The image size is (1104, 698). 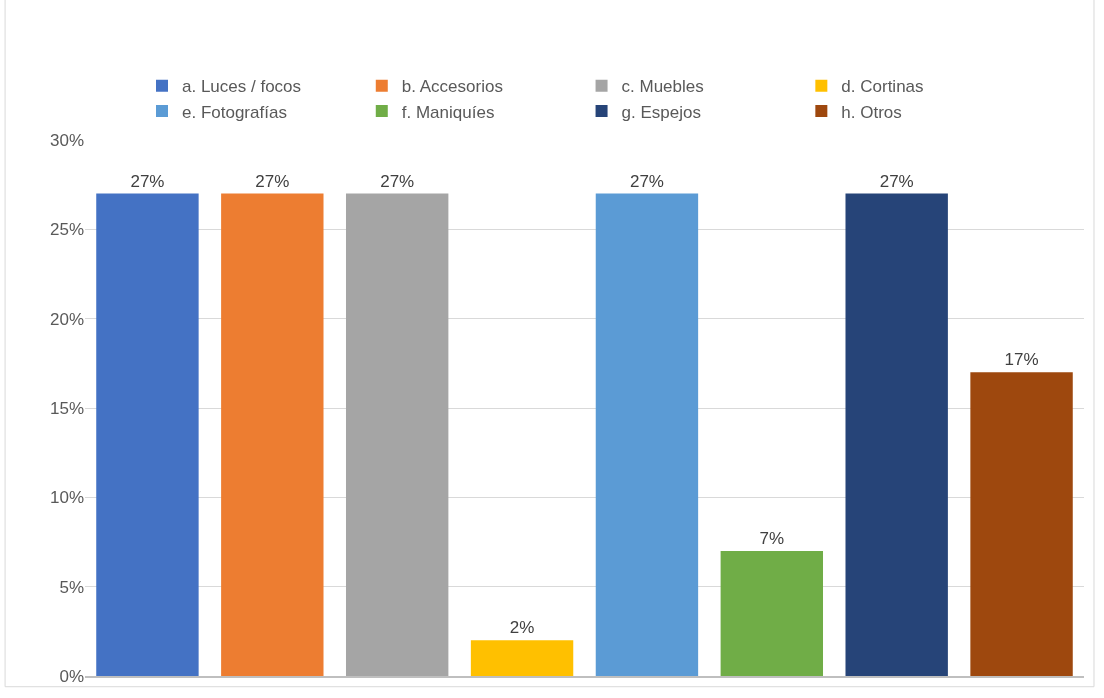 What do you see at coordinates (66, 319) in the screenshot?
I see `y-tick-label: 20%` at bounding box center [66, 319].